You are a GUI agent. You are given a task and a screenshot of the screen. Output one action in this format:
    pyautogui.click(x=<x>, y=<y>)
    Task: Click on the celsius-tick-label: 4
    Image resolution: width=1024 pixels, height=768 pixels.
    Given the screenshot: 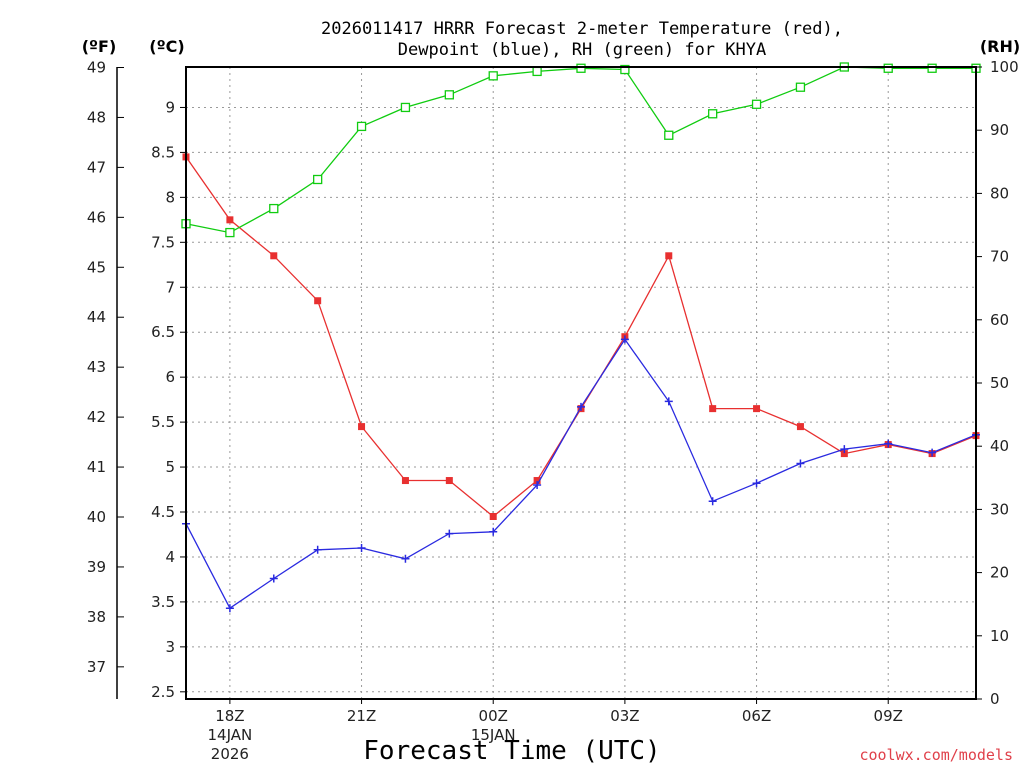 What is the action you would take?
    pyautogui.click(x=170, y=557)
    